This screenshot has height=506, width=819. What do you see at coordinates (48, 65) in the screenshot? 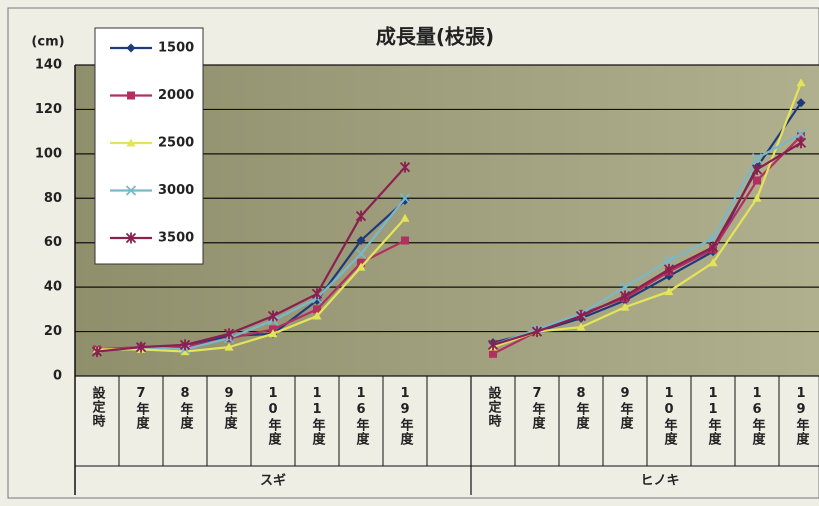
I see `y-tick-label: 140` at bounding box center [48, 65].